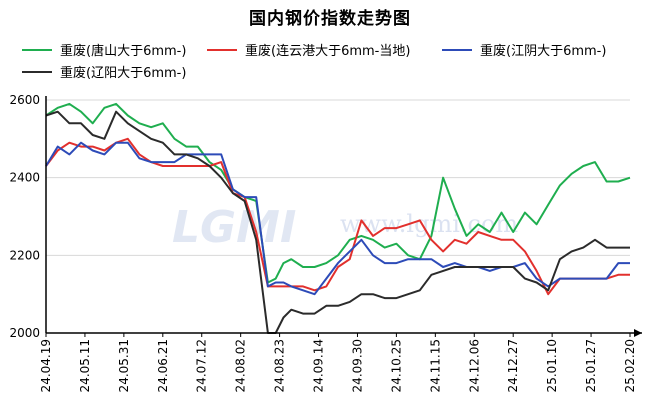  I want to click on legend-label-tangshan: 重废(唐山大于6mm-), so click(123, 51).